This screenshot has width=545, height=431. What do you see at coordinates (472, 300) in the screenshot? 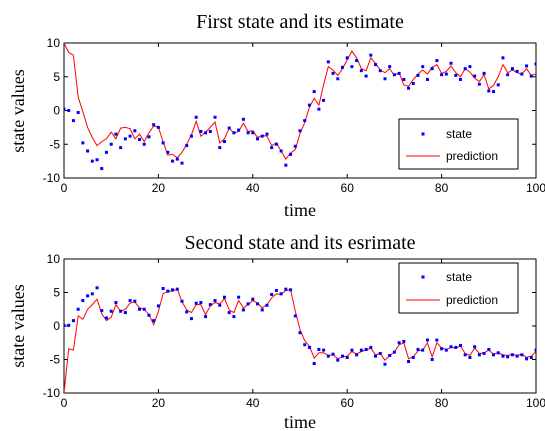
I see `legend-label-prediction: prediction` at bounding box center [472, 300].